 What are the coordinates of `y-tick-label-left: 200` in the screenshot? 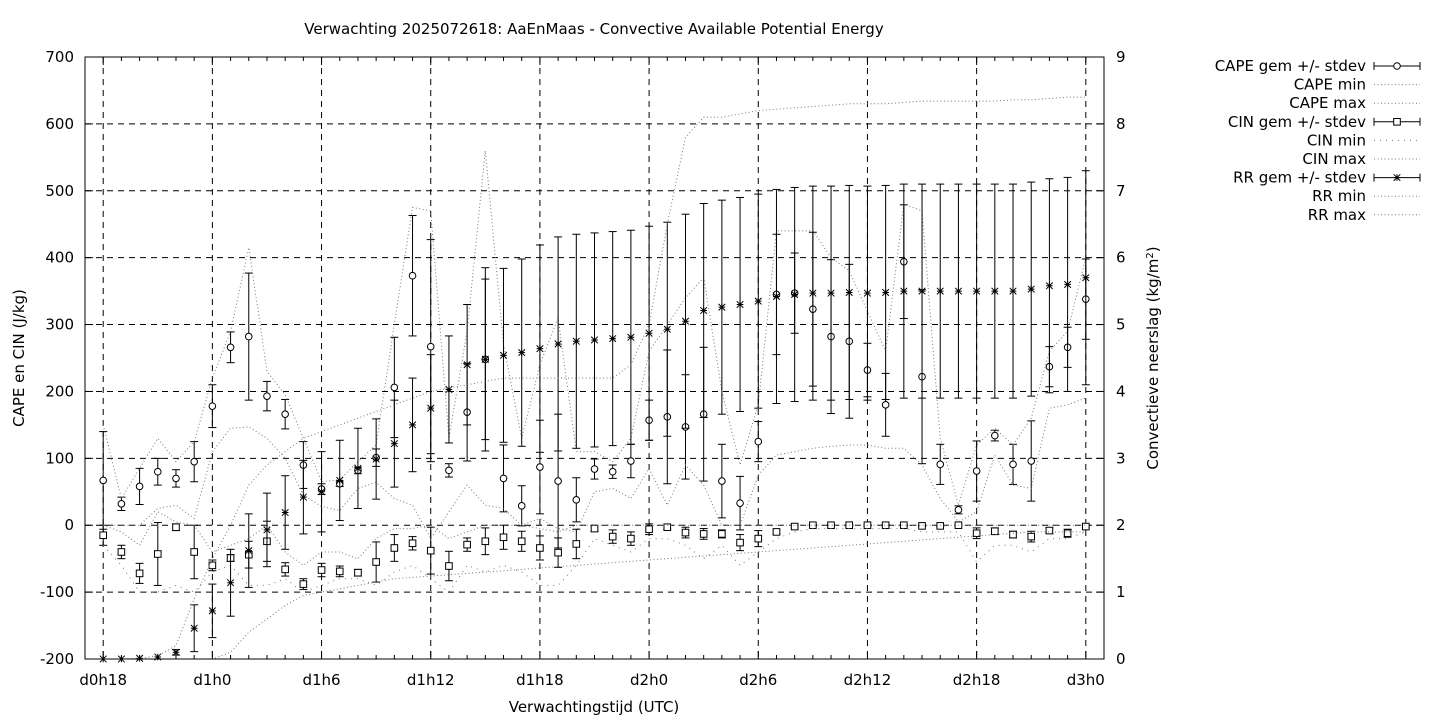 It's located at (59, 391).